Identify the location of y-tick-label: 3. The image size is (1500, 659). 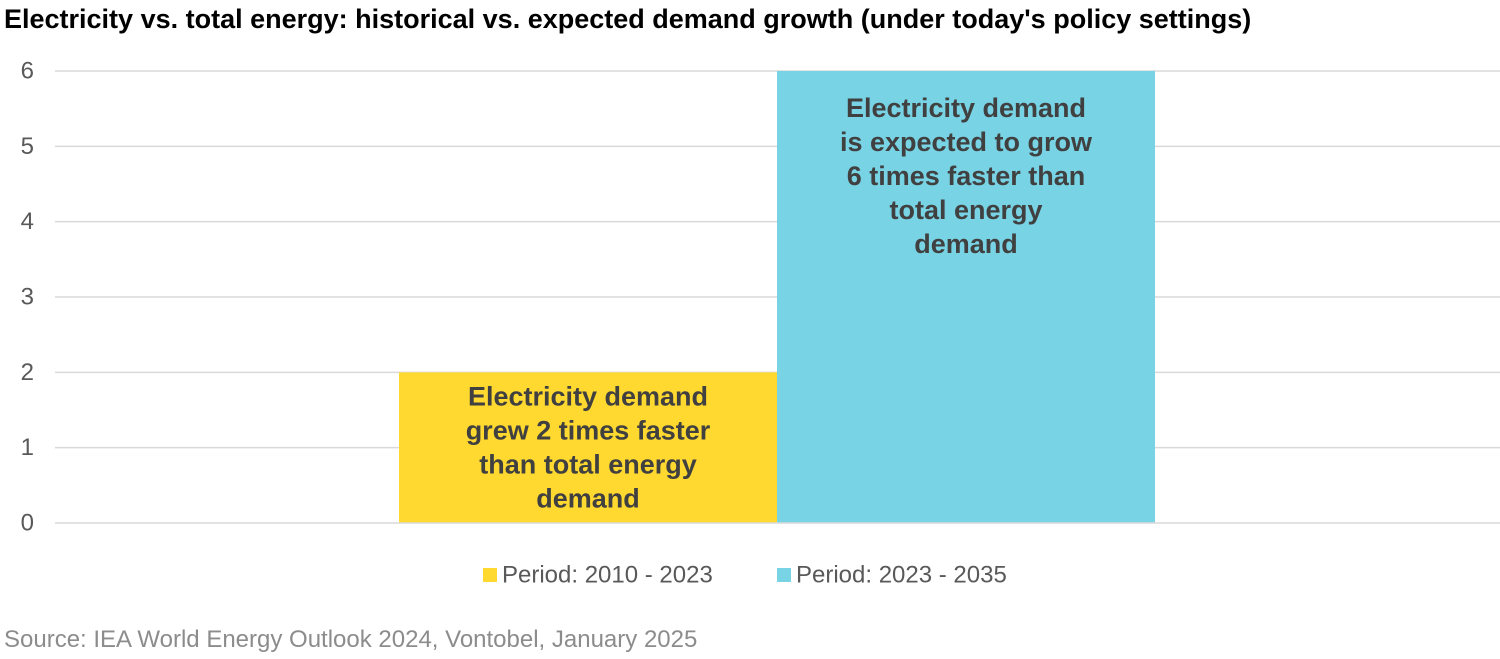
(27, 297).